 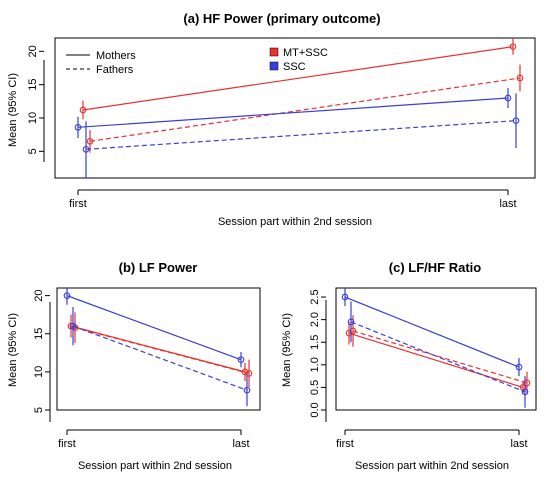 What do you see at coordinates (315, 409) in the screenshot?
I see `y-tick-label: 0.0` at bounding box center [315, 409].